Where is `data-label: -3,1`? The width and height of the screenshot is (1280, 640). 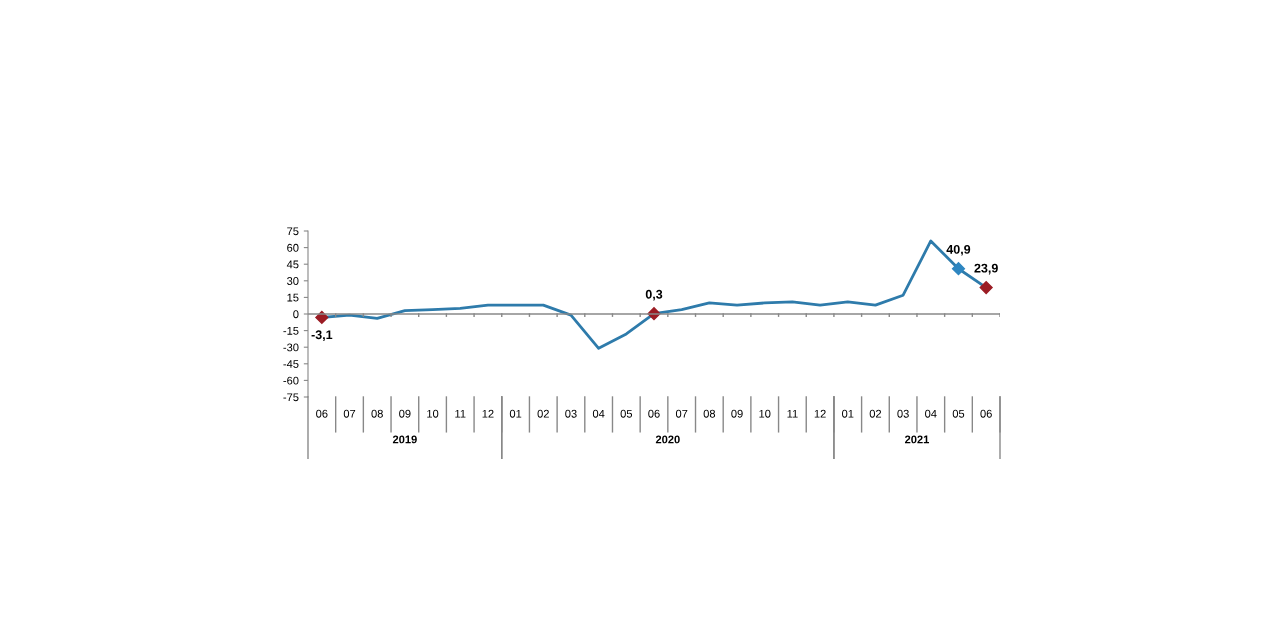 data-label: -3,1 is located at coordinates (322, 335).